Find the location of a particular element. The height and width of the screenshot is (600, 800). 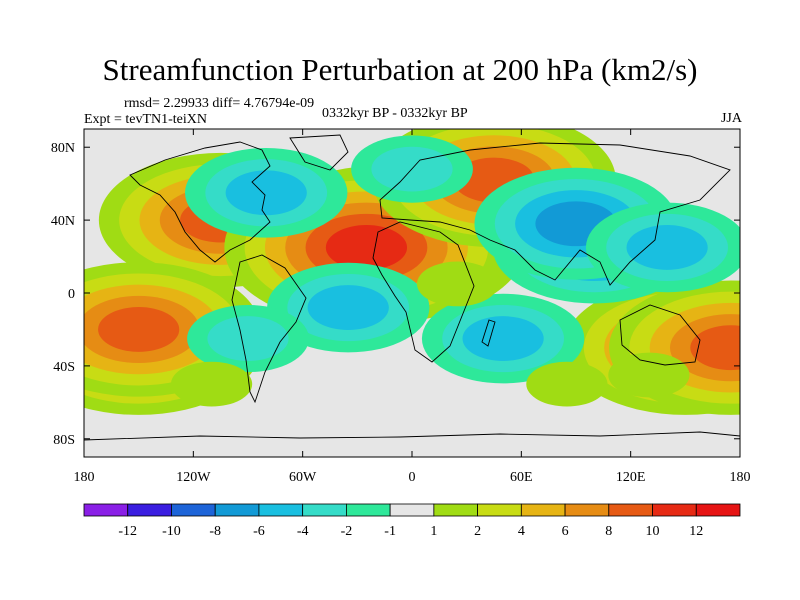

y-tick-label-4: 80S is located at coordinates (64, 440).